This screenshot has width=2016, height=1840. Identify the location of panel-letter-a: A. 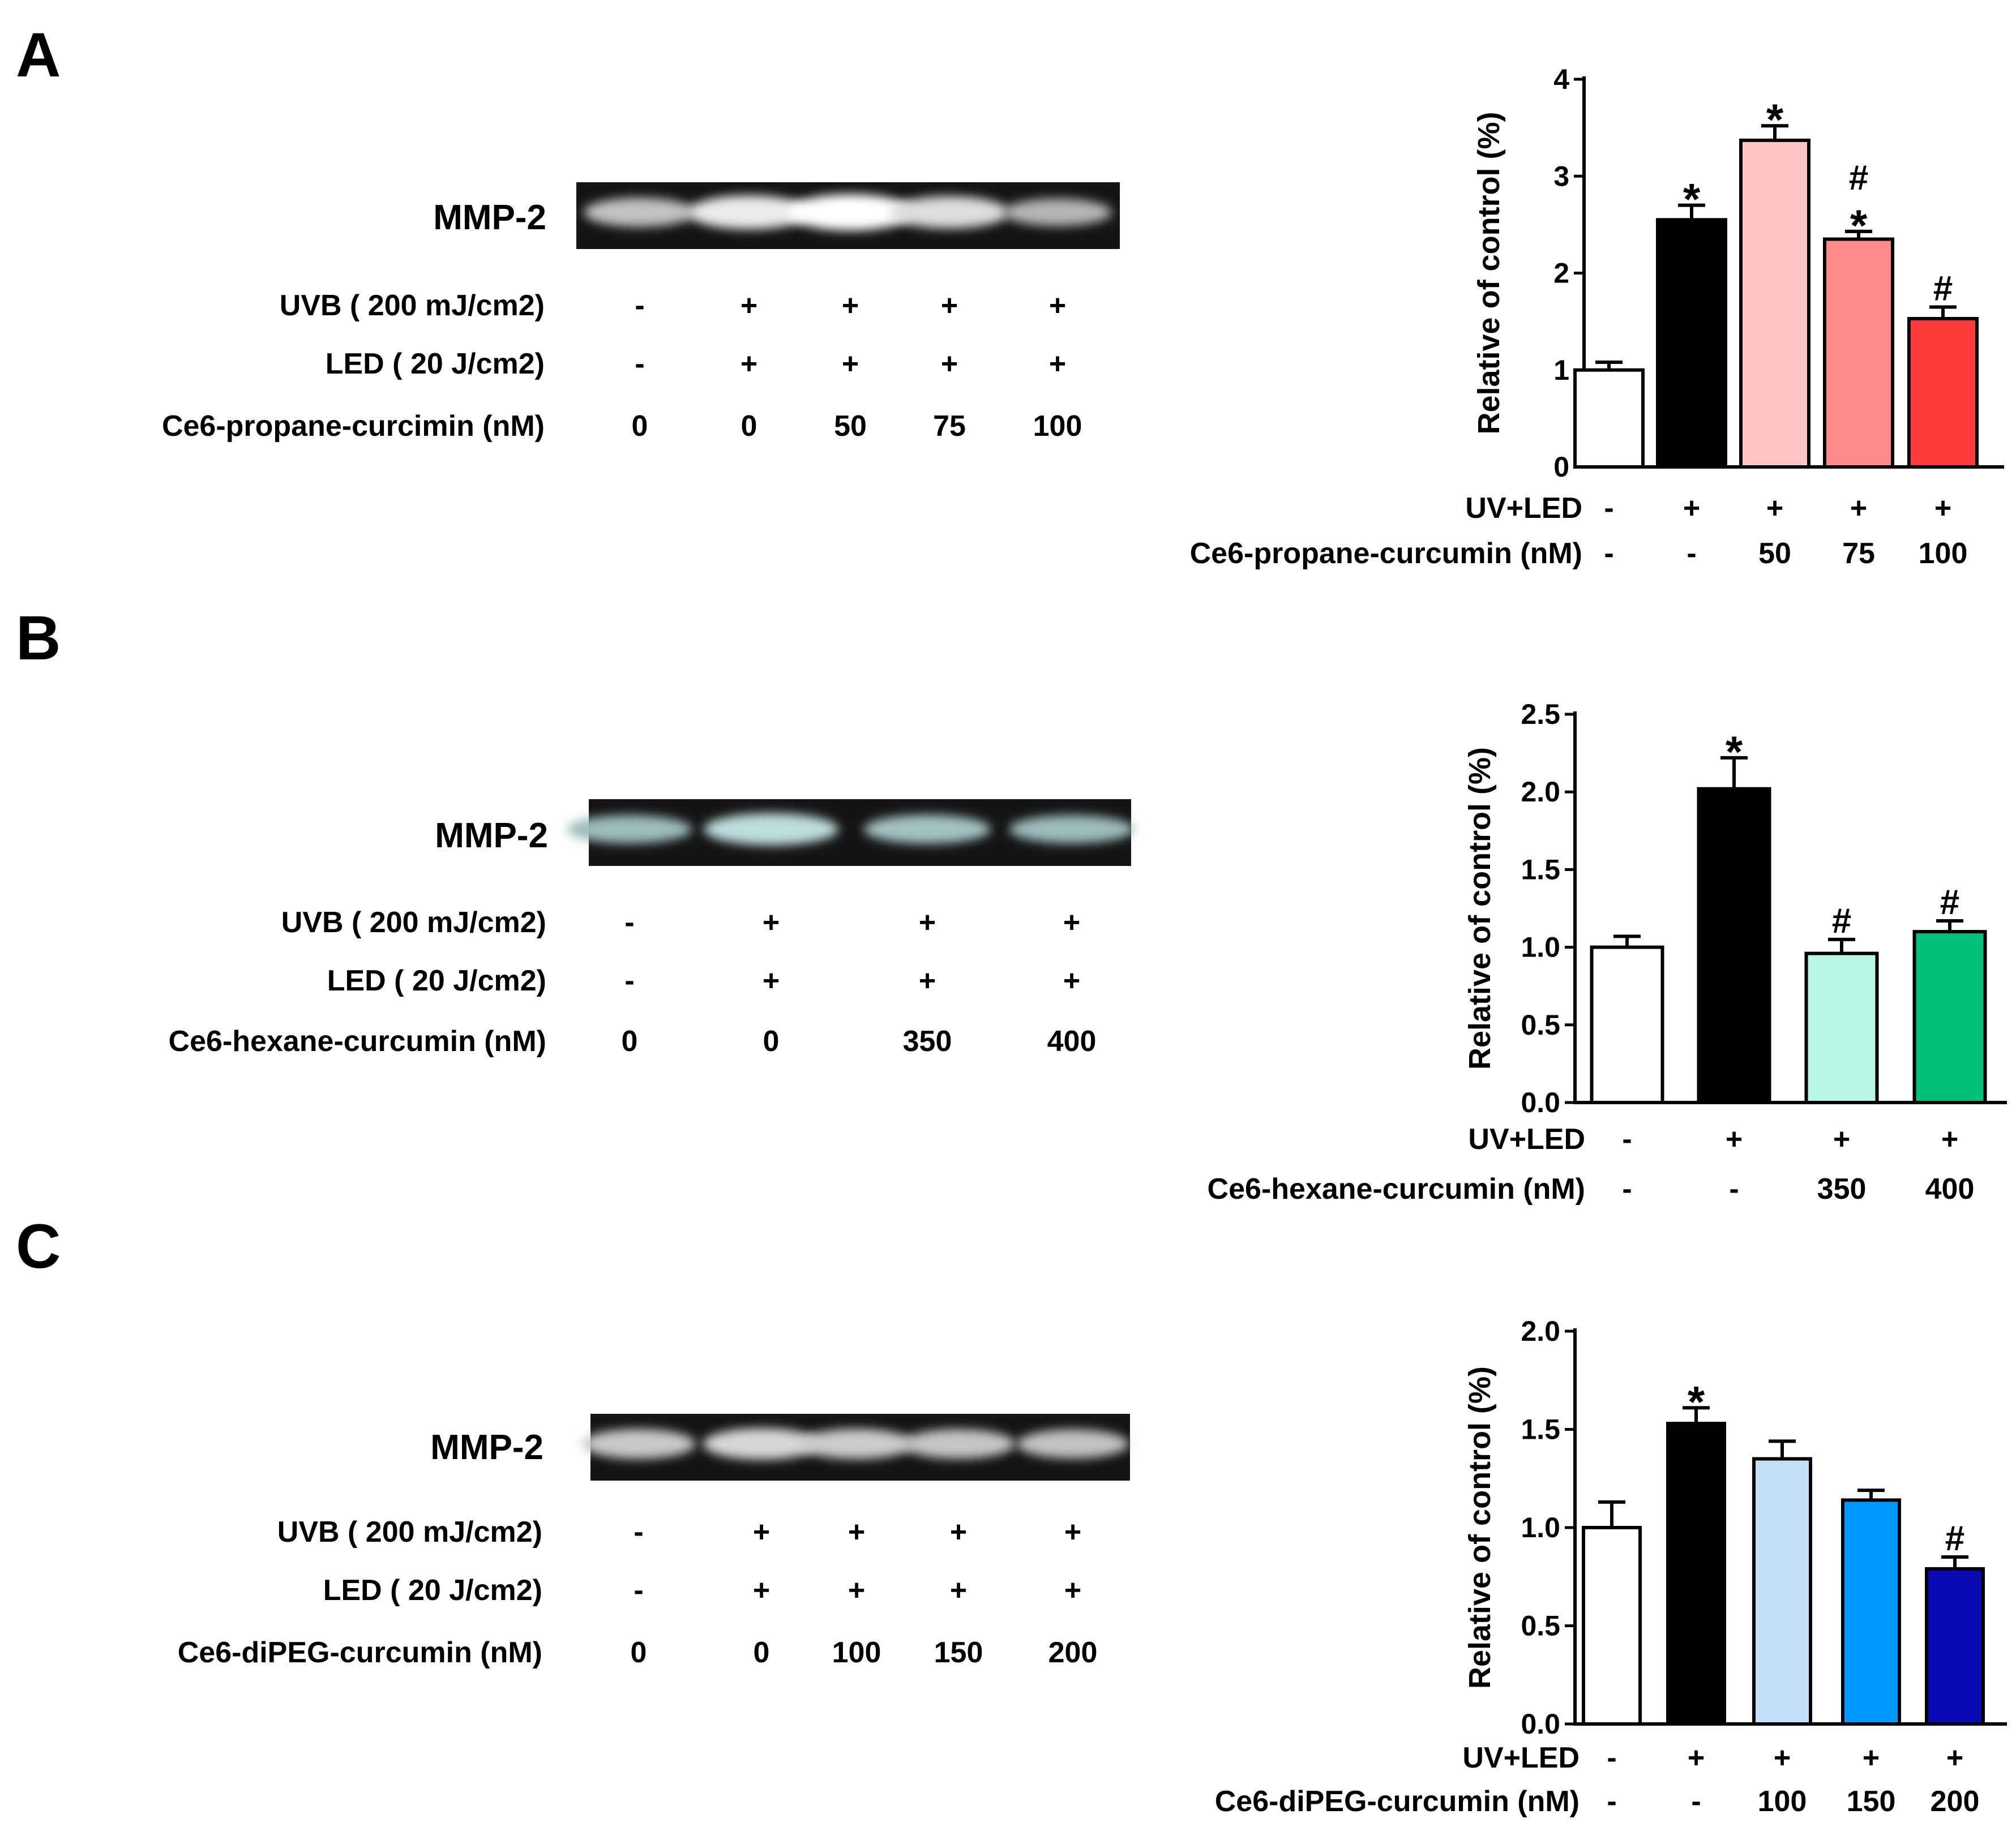
(38, 55).